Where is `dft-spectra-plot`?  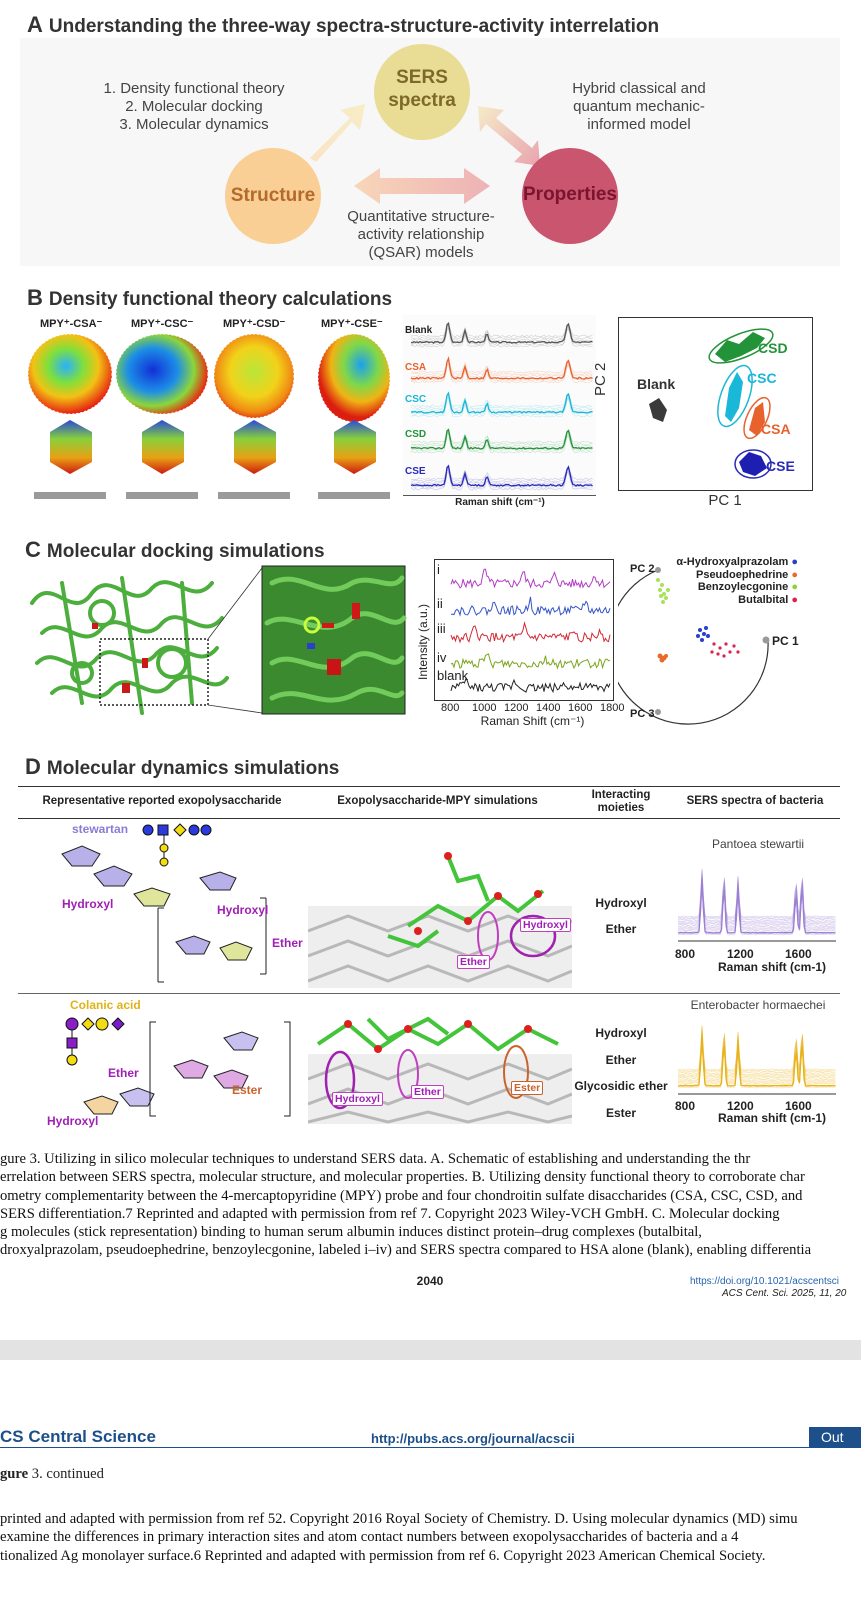 dft-spectra-plot is located at coordinates (499, 405).